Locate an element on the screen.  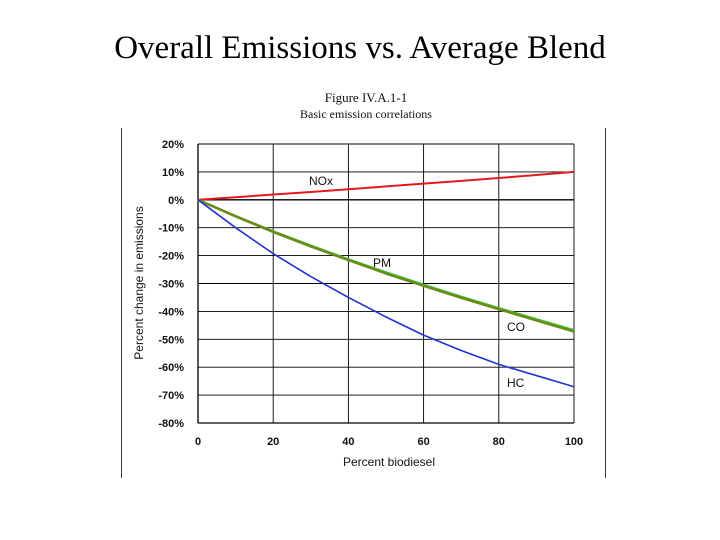
x-tick-label: 60 is located at coordinates (423, 442).